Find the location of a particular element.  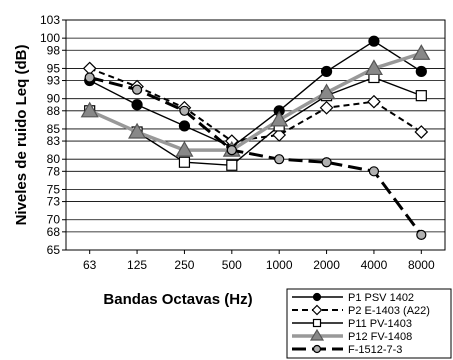

legend-item: P11 PV-1403 is located at coordinates (352, 324).